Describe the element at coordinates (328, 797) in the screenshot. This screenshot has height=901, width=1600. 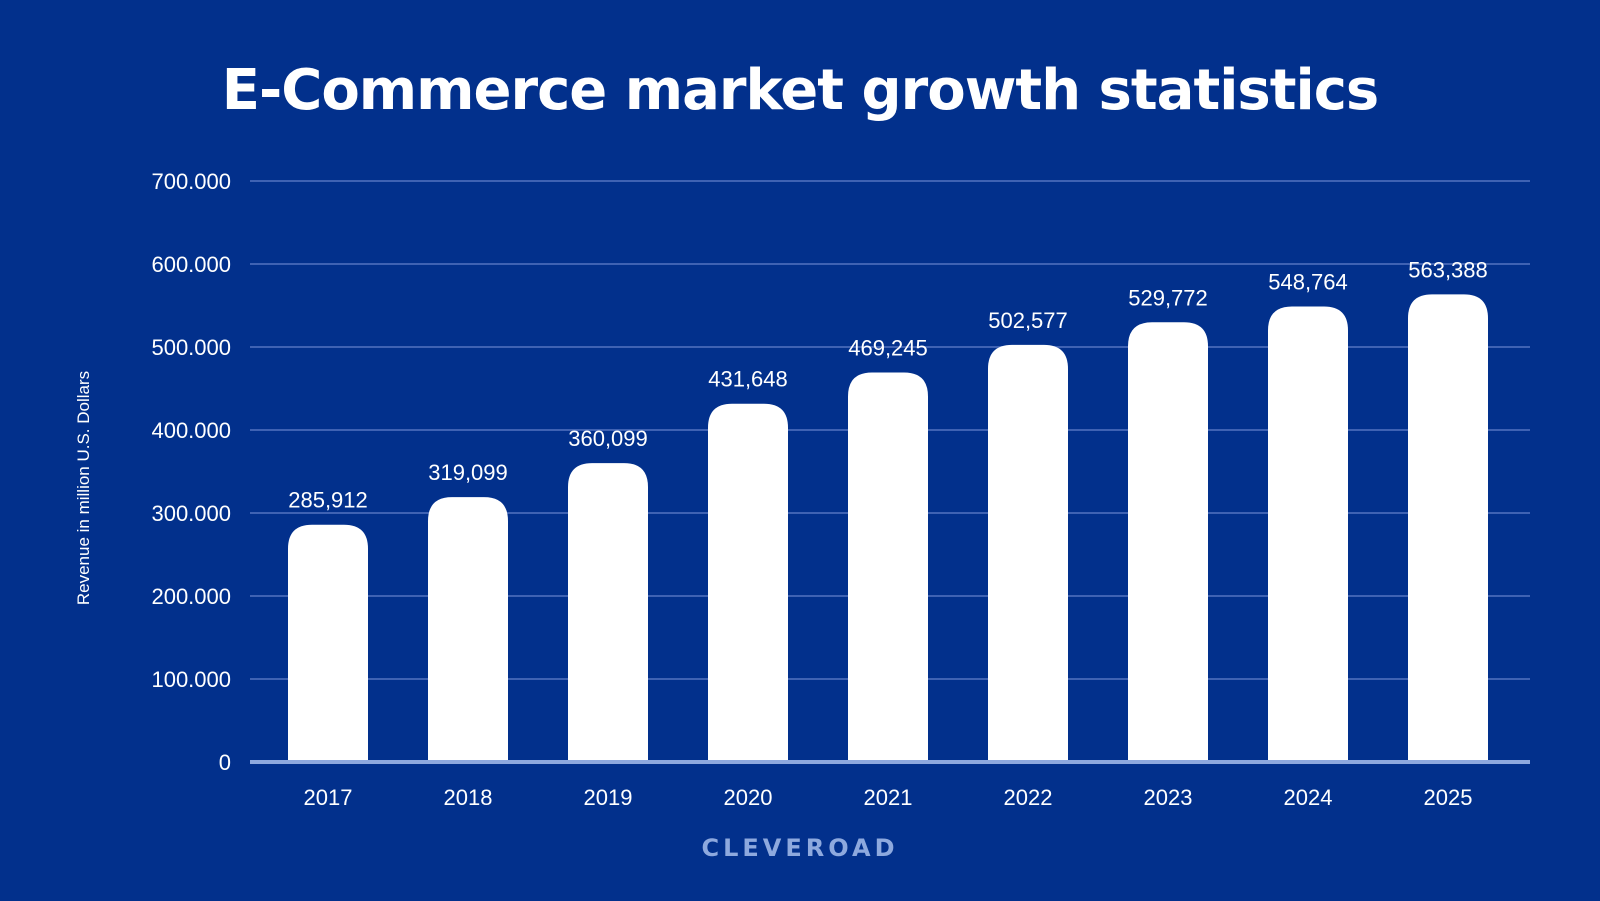
I see `x-tick-label: 2017` at that location.